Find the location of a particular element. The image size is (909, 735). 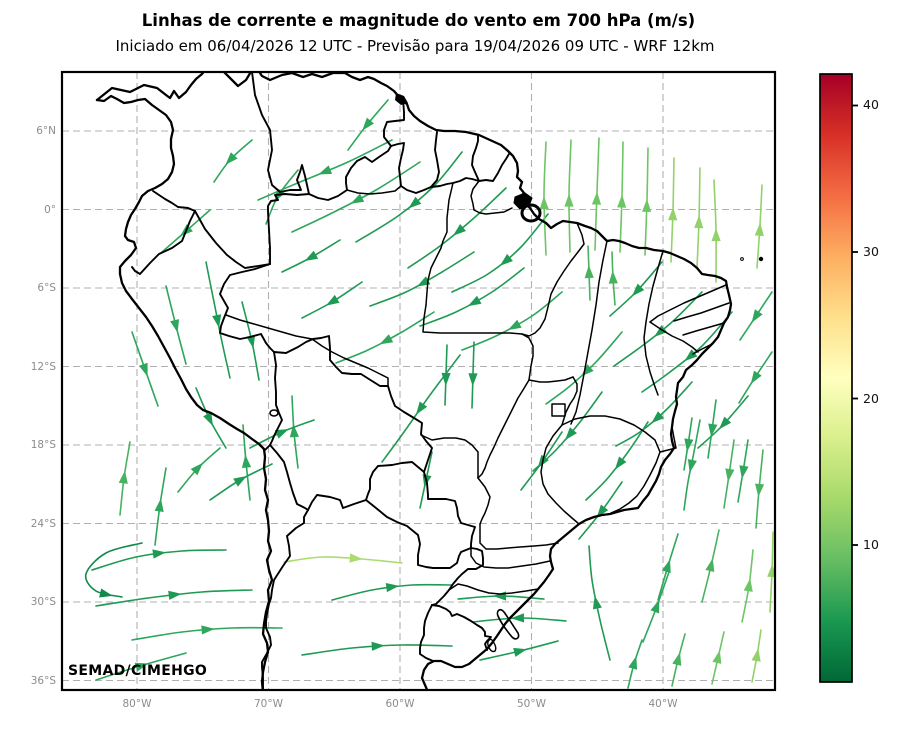

colorbar-tick-label: 30 is located at coordinates (871, 251).